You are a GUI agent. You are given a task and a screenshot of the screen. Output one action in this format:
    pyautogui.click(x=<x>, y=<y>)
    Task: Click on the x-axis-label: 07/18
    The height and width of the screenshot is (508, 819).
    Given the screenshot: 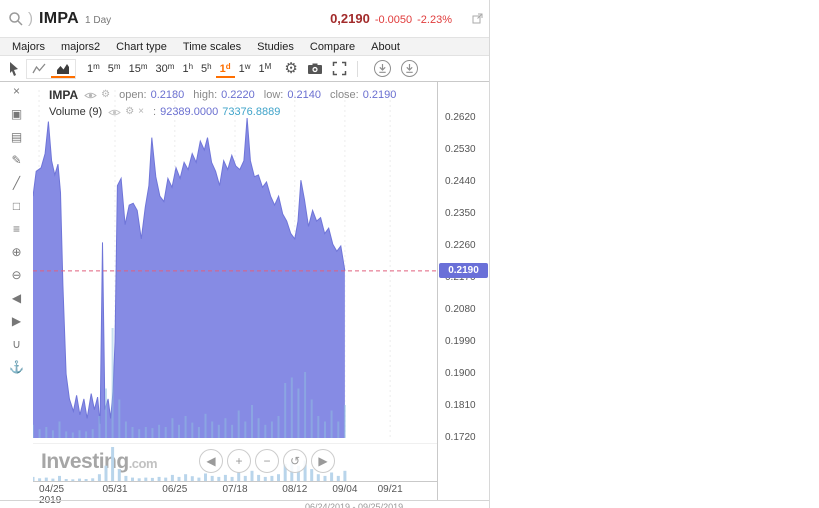 What is the action you would take?
    pyautogui.click(x=235, y=489)
    